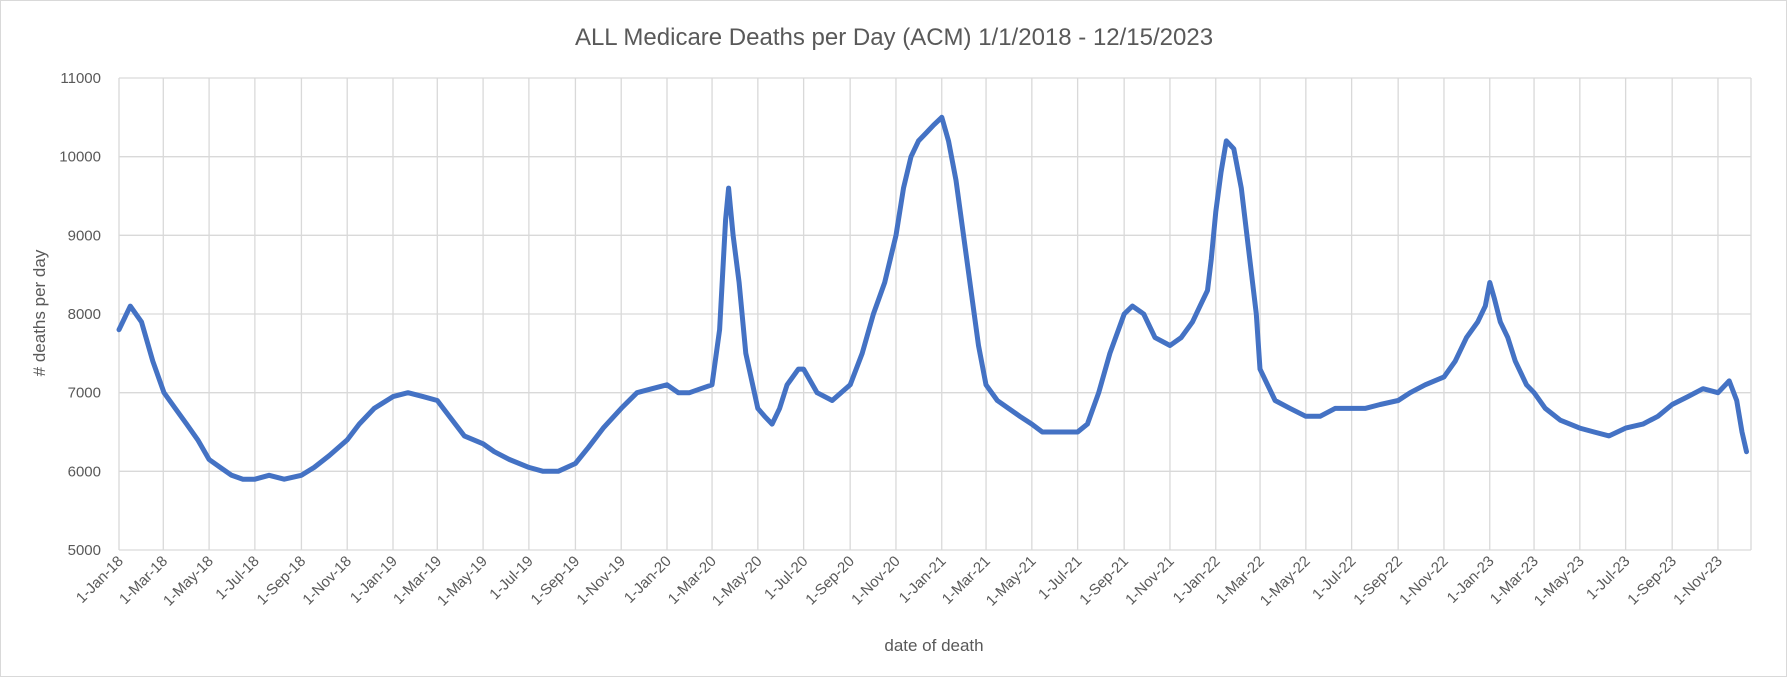 This screenshot has height=679, width=1789. Describe the element at coordinates (188, 581) in the screenshot. I see `x-tick-label: 1-May-18` at that location.